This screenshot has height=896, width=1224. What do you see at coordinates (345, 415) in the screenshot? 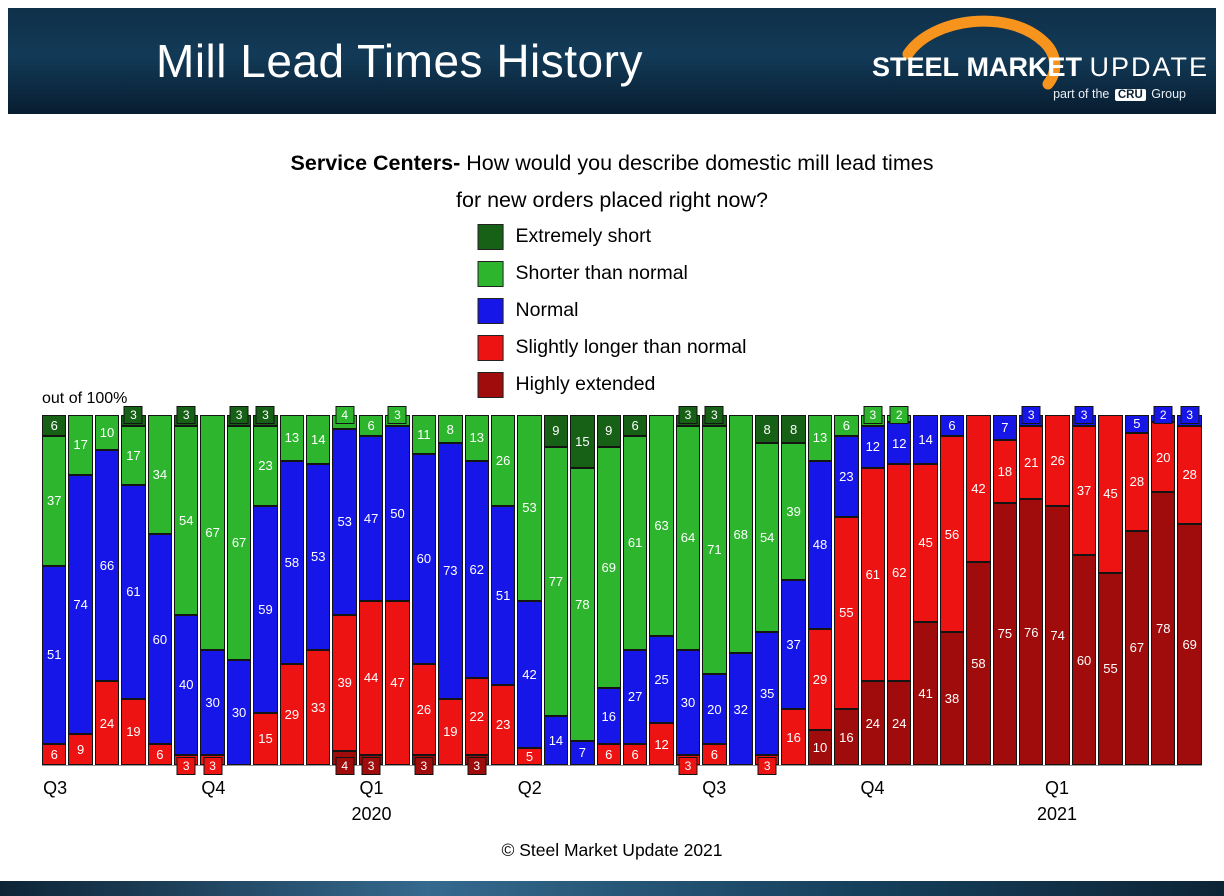
I see `segment-callout: 4` at bounding box center [345, 415].